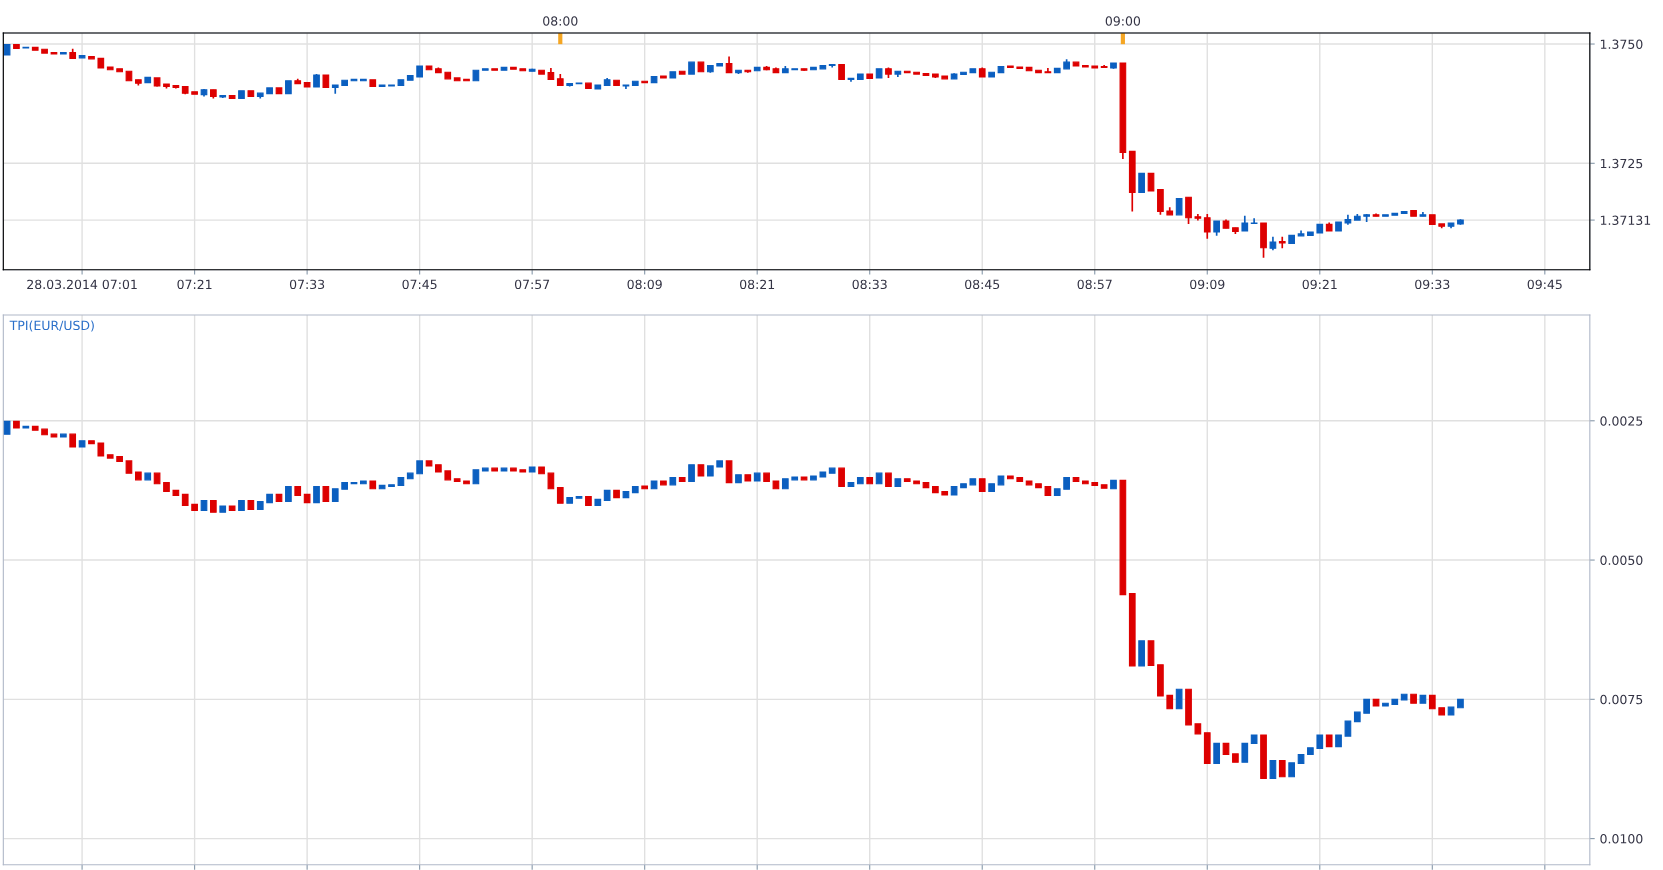 This screenshot has height=870, width=1663. What do you see at coordinates (644, 284) in the screenshot?
I see `x-tick-label: 08:09` at bounding box center [644, 284].